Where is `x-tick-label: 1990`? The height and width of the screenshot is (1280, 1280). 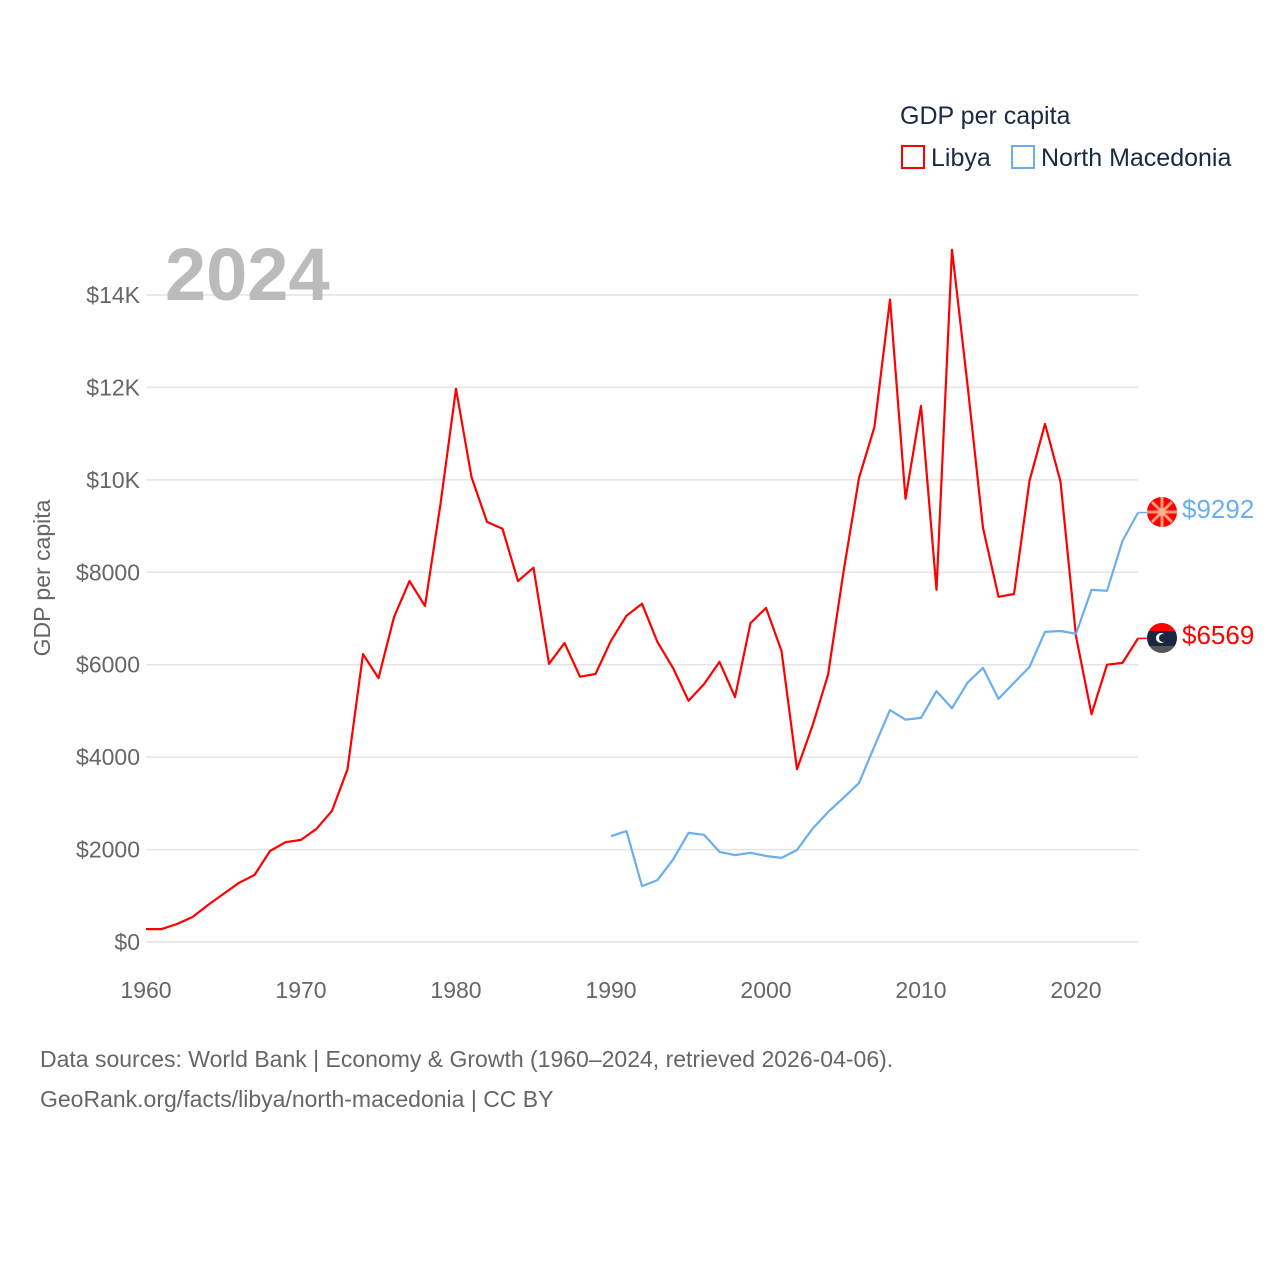 x-tick-label: 1990 is located at coordinates (610, 990).